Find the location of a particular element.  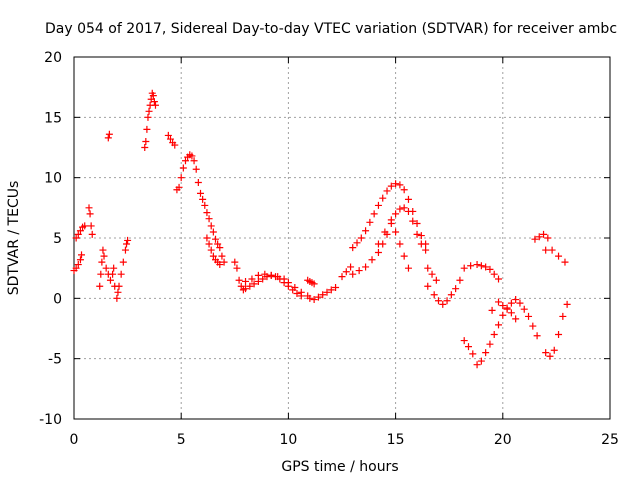

y-tick-label: 10 is located at coordinates (53, 179).